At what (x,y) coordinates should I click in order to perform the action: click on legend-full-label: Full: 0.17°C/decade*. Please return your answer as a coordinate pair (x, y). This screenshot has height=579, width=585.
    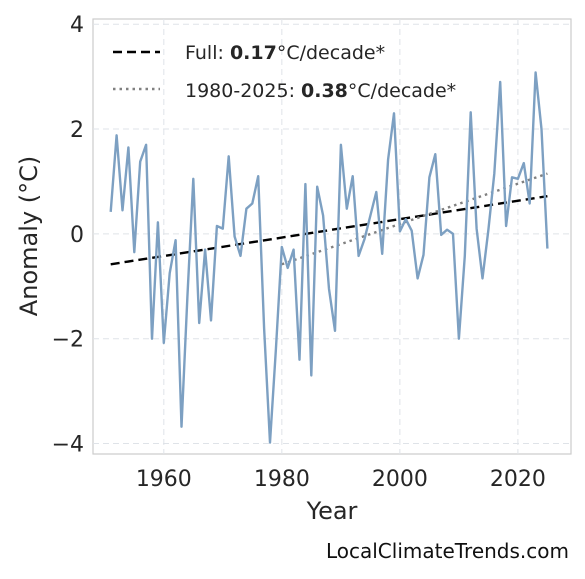
    Looking at the image, I should click on (285, 53).